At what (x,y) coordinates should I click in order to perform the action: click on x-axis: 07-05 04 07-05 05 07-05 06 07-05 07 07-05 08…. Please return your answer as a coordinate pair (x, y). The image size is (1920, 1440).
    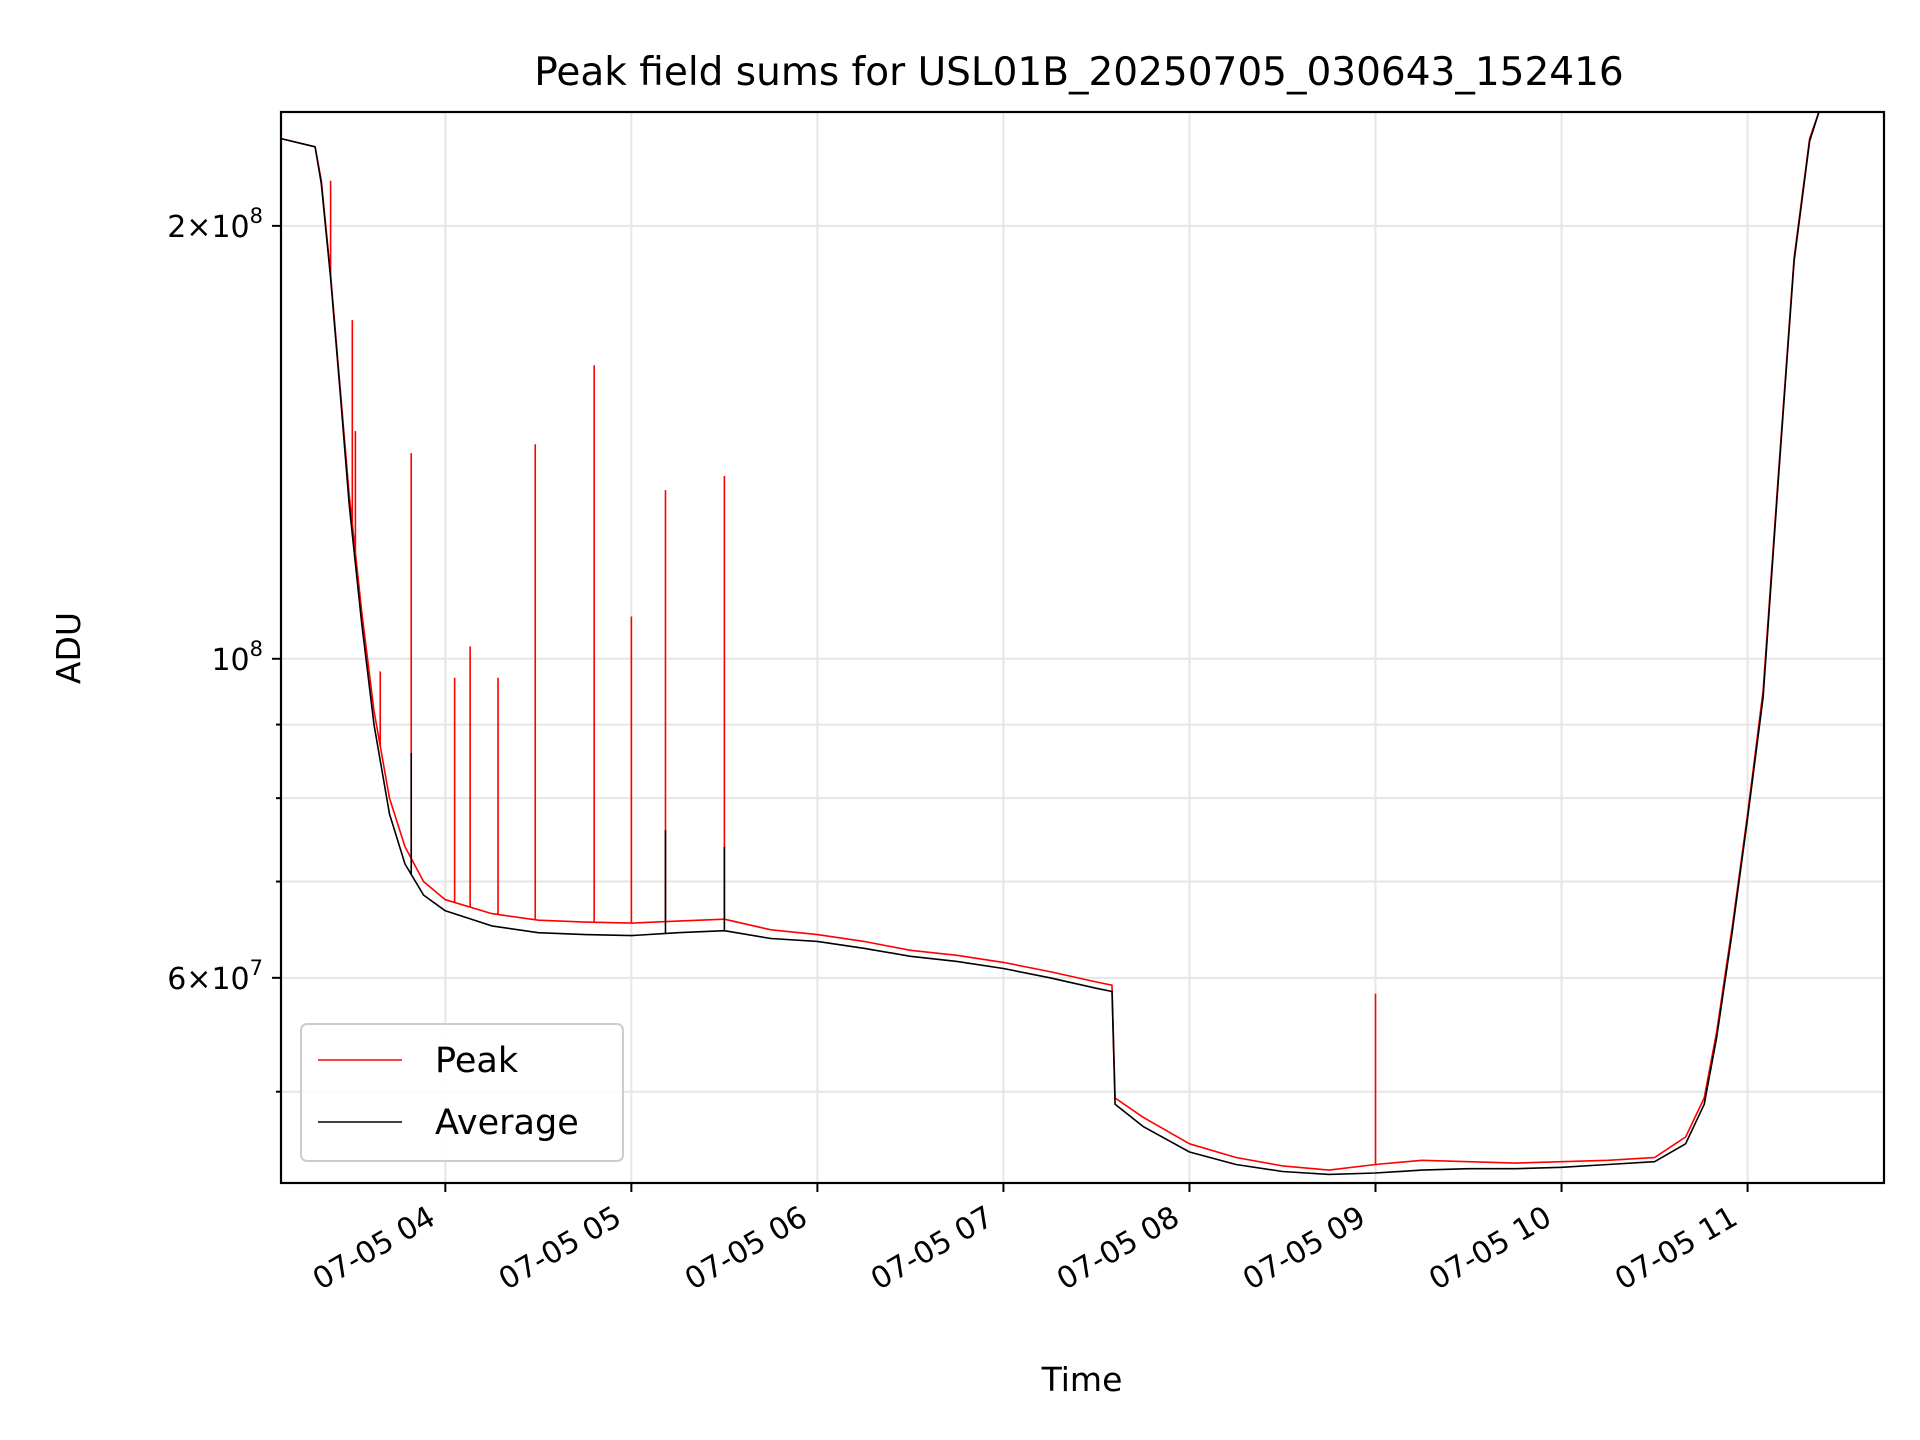
    Looking at the image, I should click on (1028, 1240).